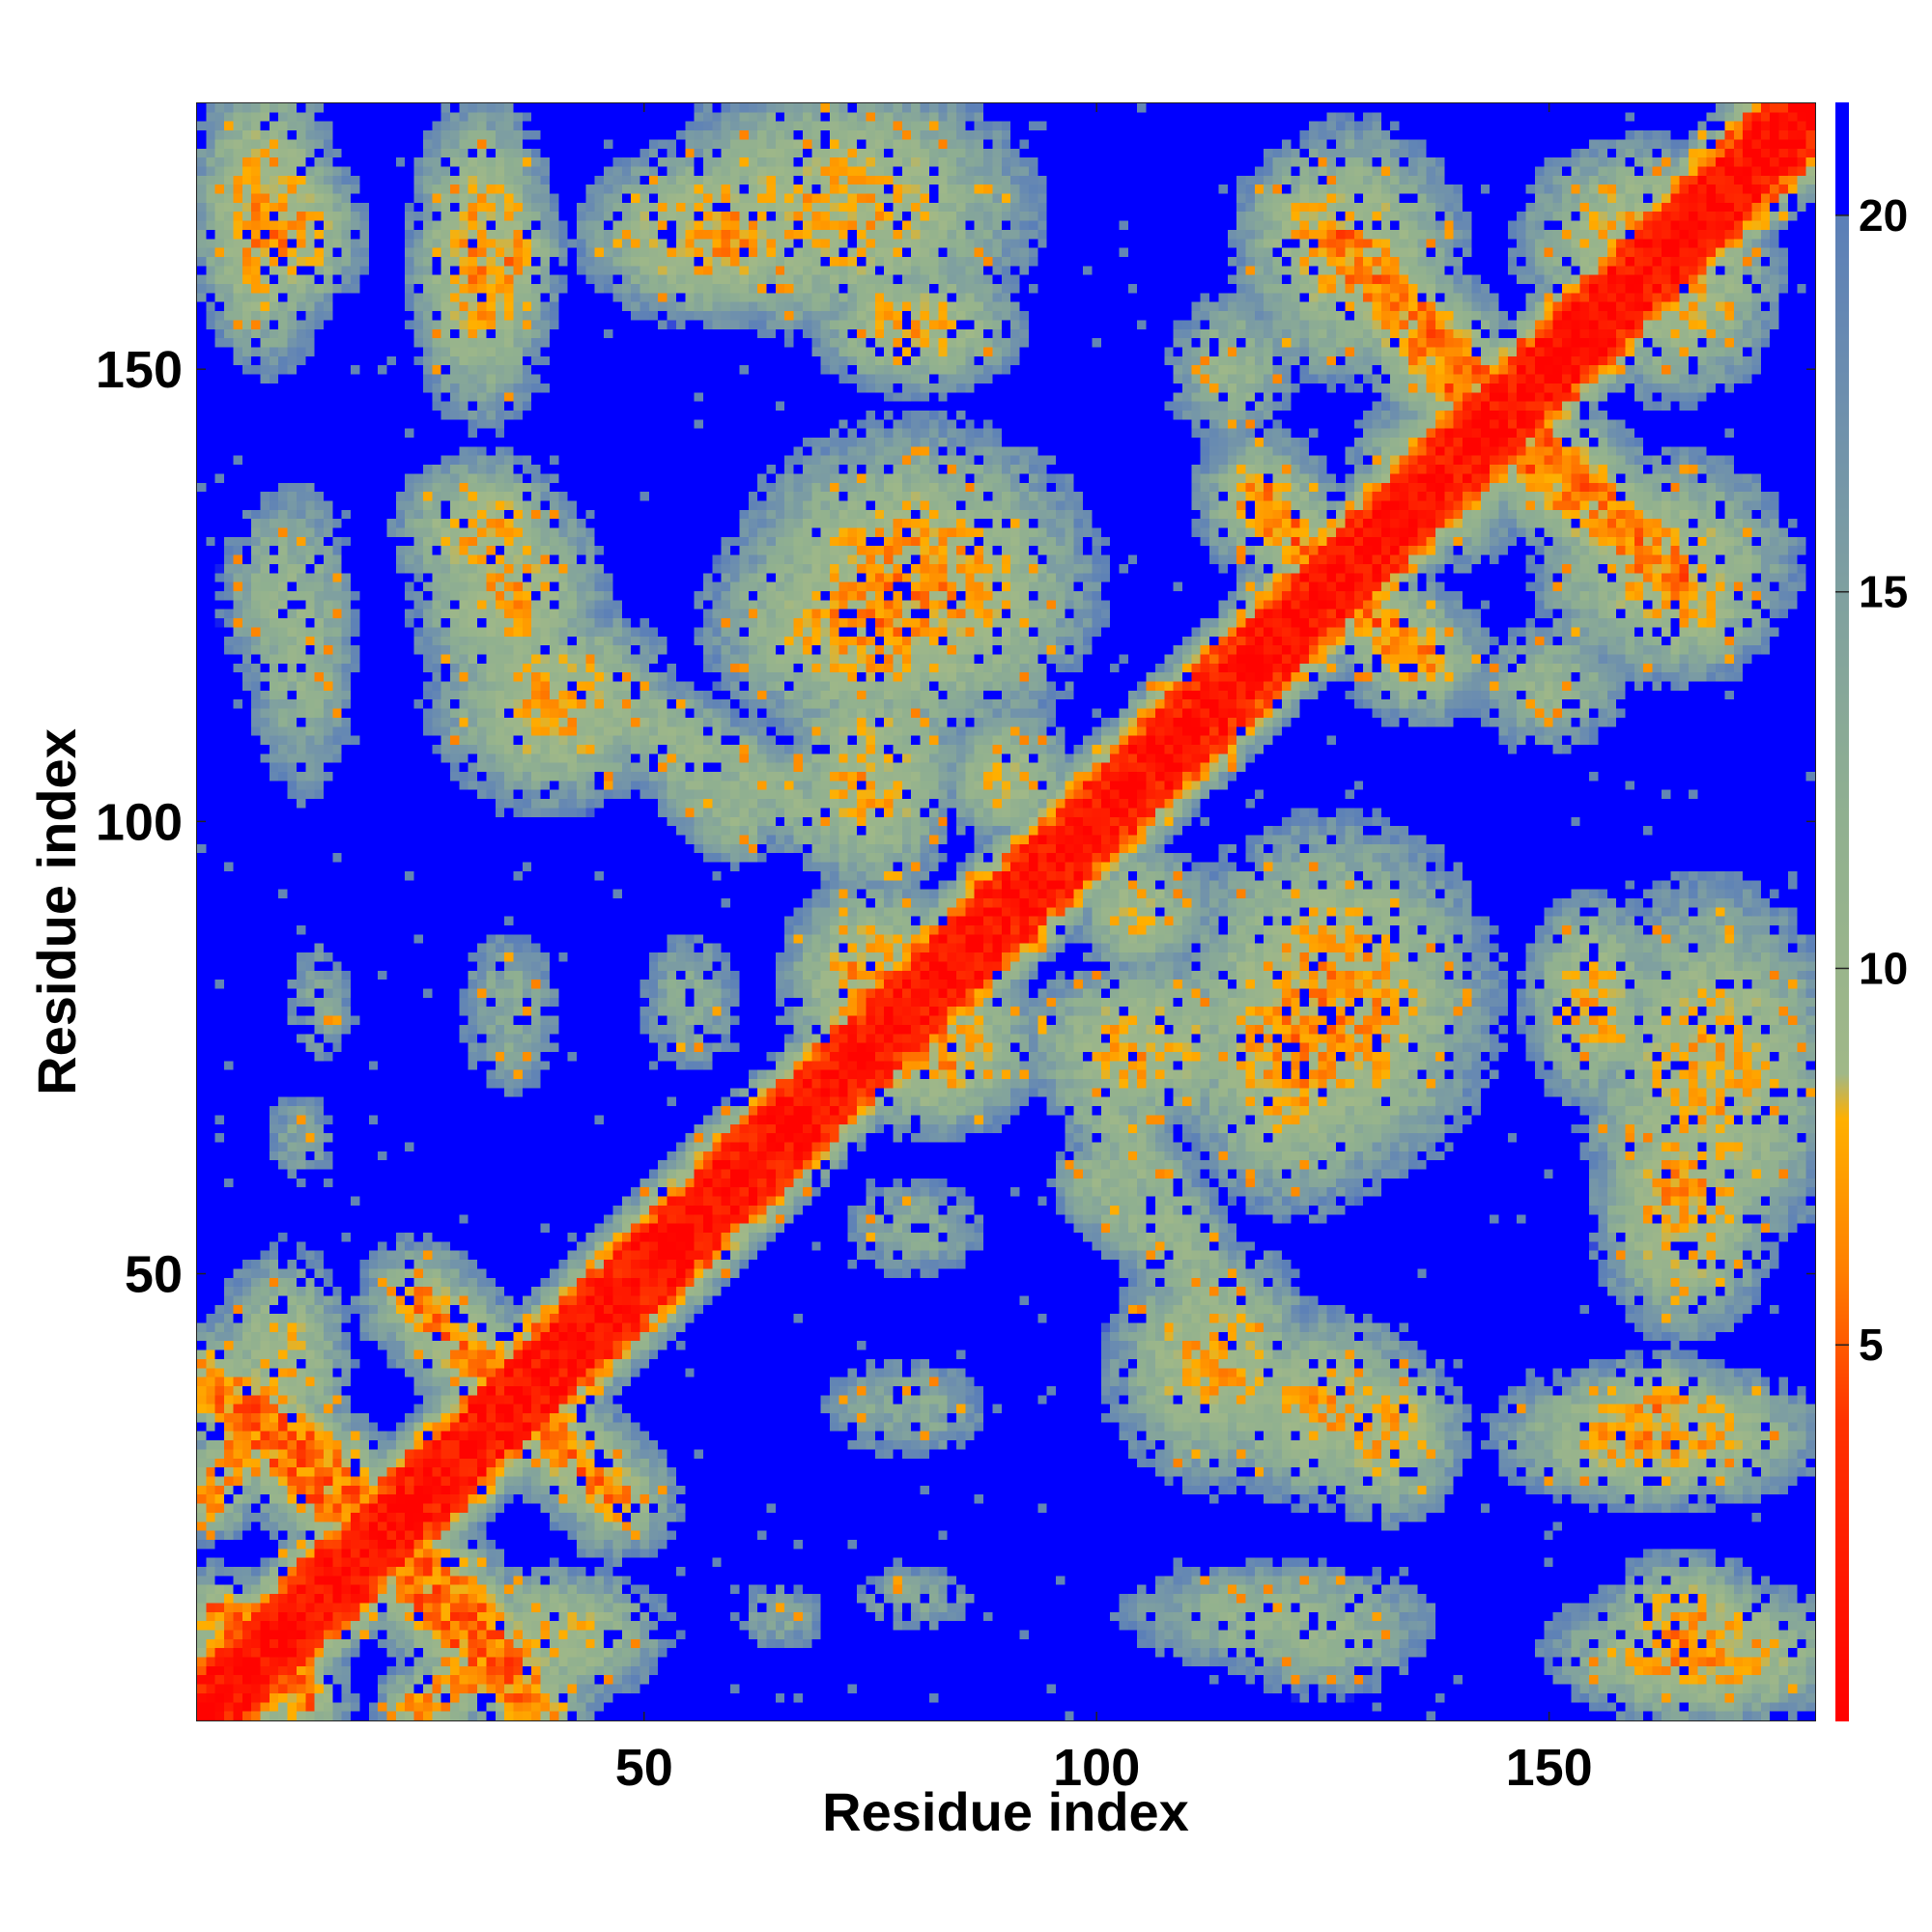 This screenshot has width=1932, height=1932. Describe the element at coordinates (1005, 1811) in the screenshot. I see `x-axis-title: Residue index` at that location.